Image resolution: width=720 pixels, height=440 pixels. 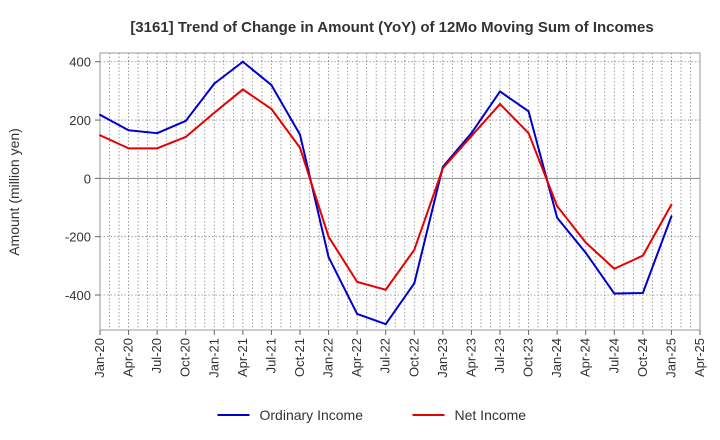 What do you see at coordinates (372, 415) in the screenshot?
I see `legend: Ordinary Income Net Income` at bounding box center [372, 415].